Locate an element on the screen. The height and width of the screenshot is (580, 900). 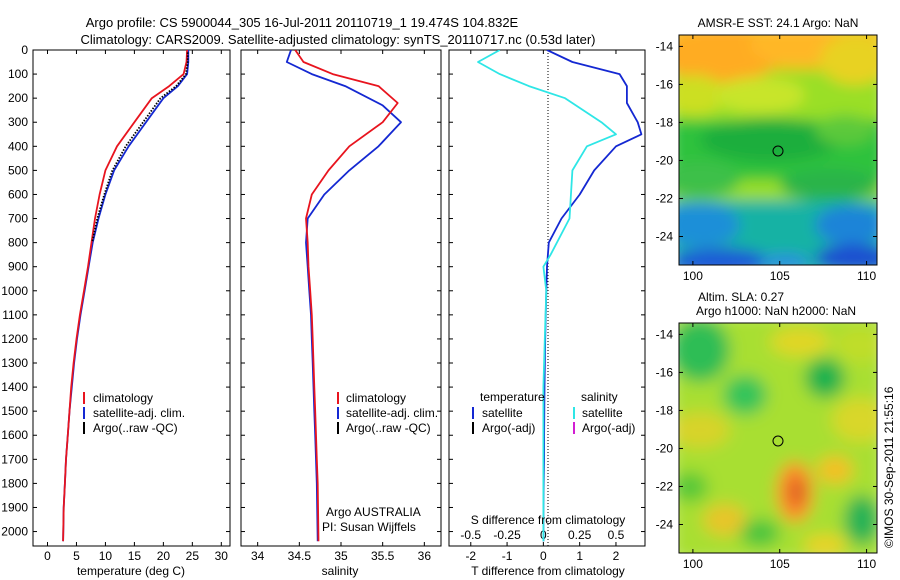
legend-label-s-satellite: satellite is located at coordinates (602, 413).